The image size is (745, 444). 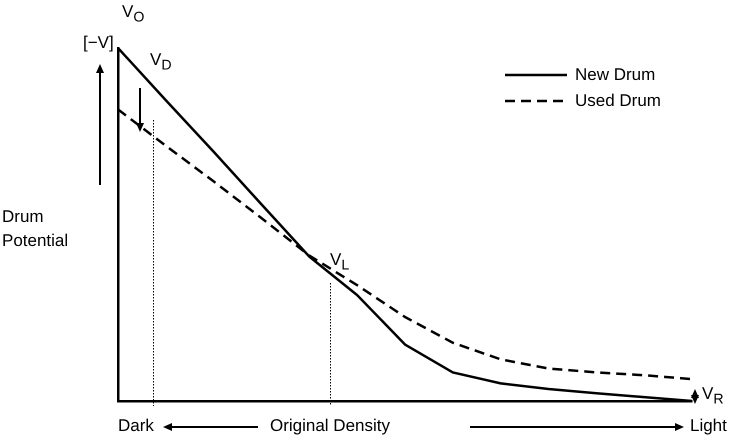 What do you see at coordinates (133, 14) in the screenshot?
I see `text: V$_{O}$` at bounding box center [133, 14].